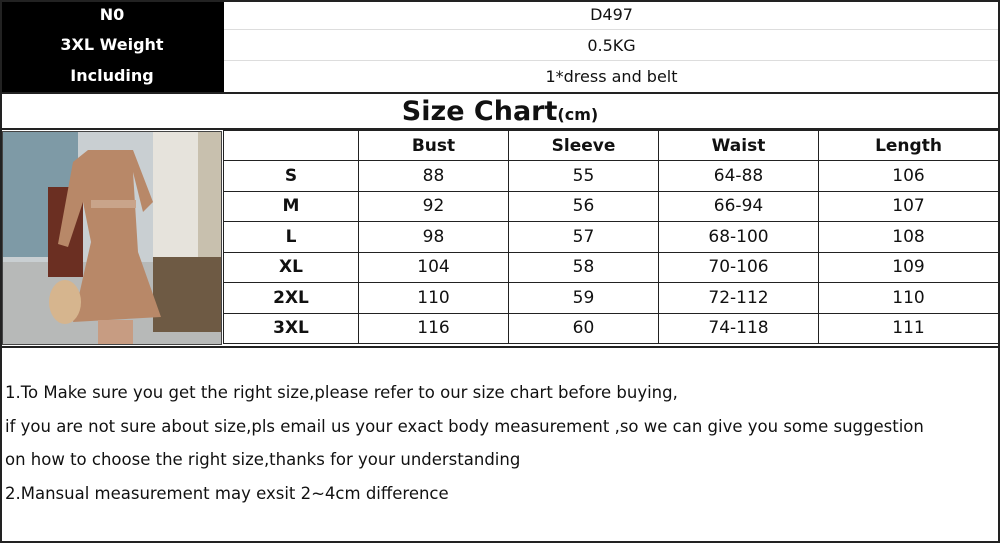  I want to click on table-row: 3XL 116 60 74-118 111, so click(611, 328).